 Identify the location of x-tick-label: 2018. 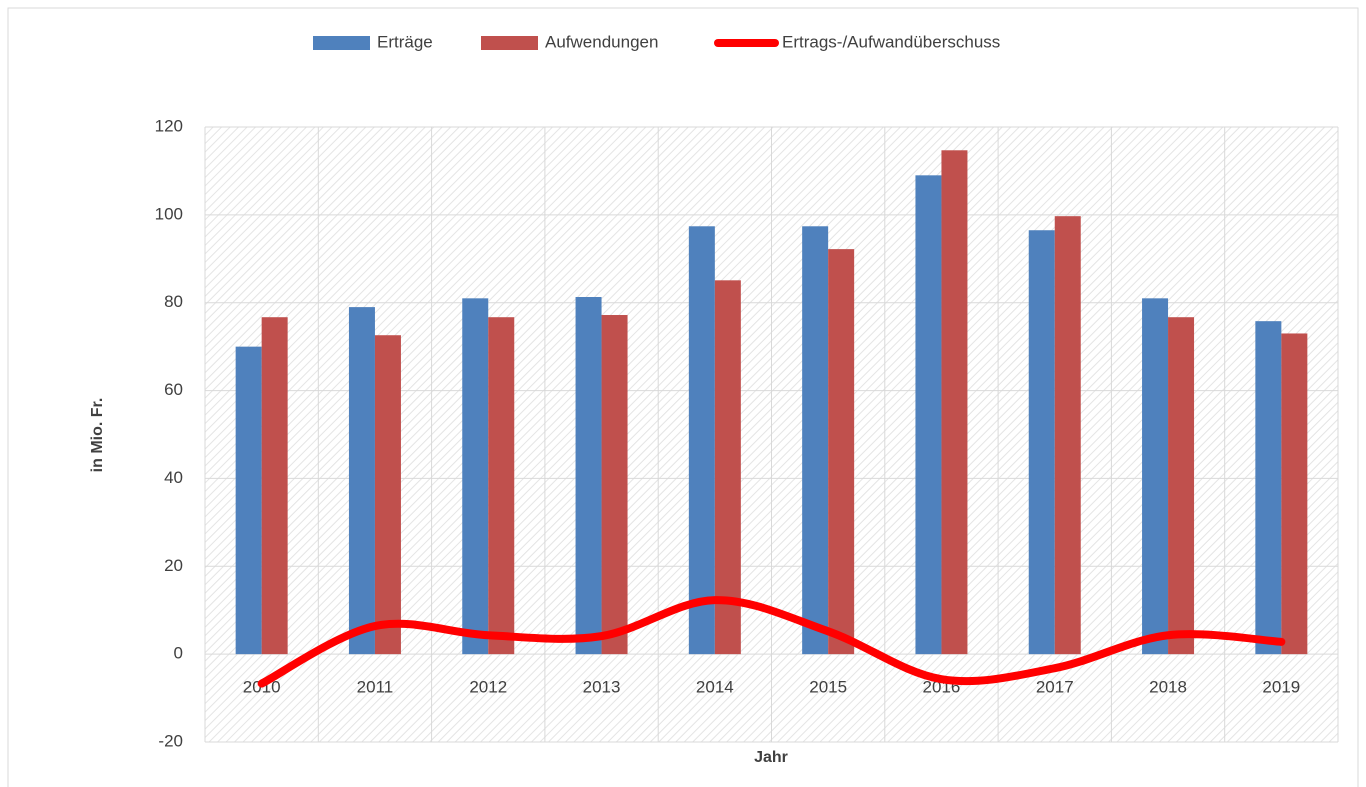
(1168, 686).